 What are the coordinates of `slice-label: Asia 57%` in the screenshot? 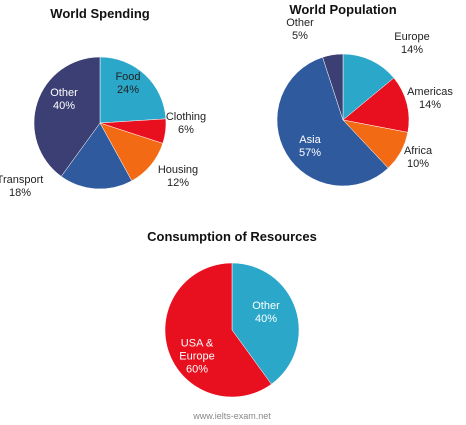 It's located at (310, 147).